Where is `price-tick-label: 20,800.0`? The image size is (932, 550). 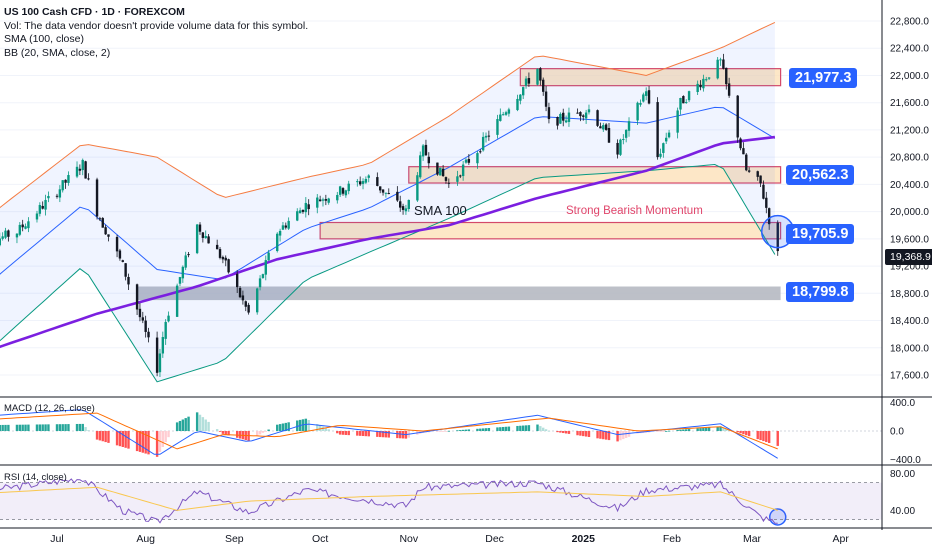 price-tick-label: 20,800.0 is located at coordinates (909, 158).